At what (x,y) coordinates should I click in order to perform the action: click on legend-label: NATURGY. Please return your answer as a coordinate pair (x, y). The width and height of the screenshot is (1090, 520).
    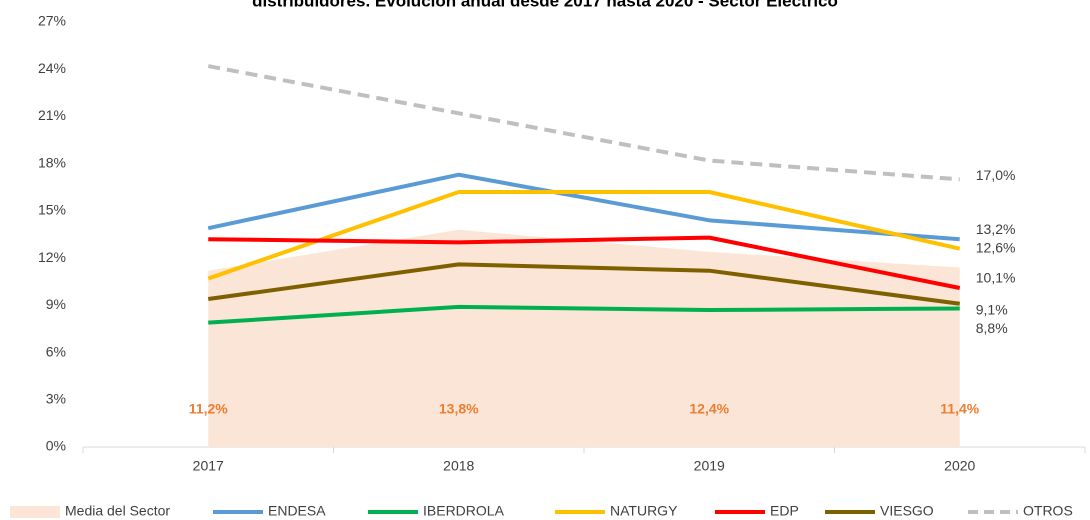
    Looking at the image, I should click on (644, 511).